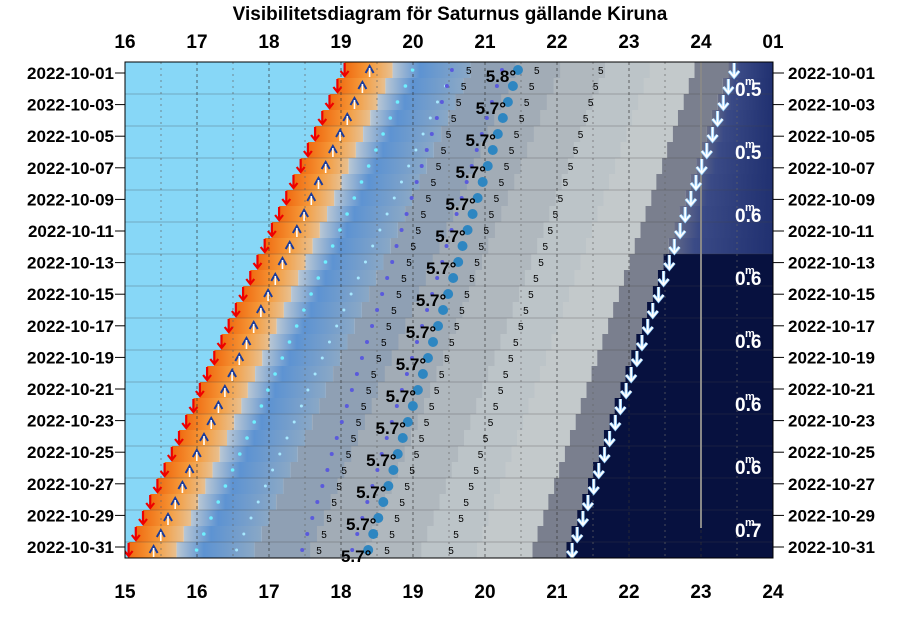 This screenshot has height=622, width=900. What do you see at coordinates (196, 42) in the screenshot?
I see `top-tick-label: 17` at bounding box center [196, 42].